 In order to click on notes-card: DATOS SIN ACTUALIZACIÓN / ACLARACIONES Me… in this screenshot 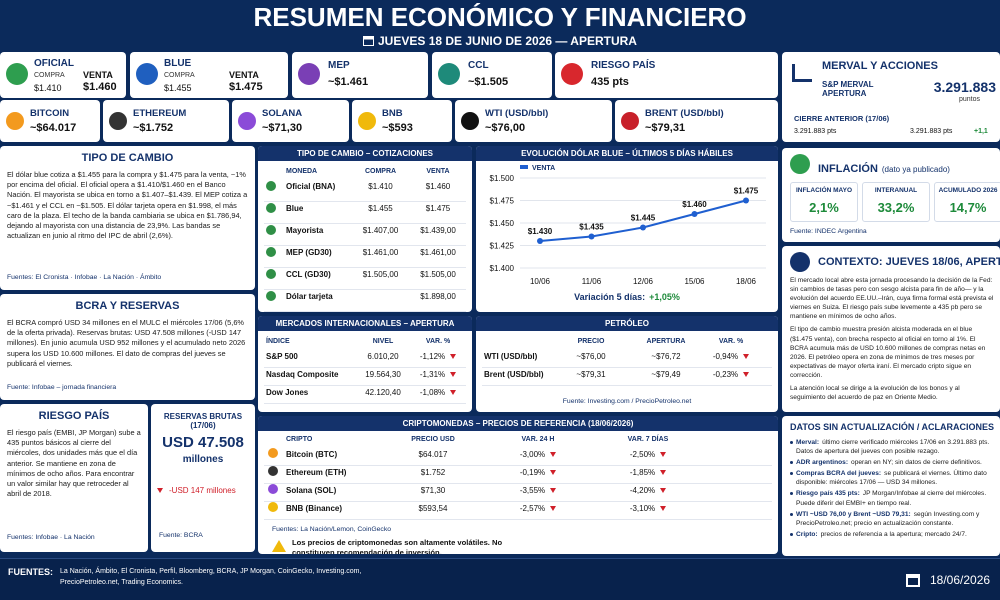, I will do `click(891, 486)`.